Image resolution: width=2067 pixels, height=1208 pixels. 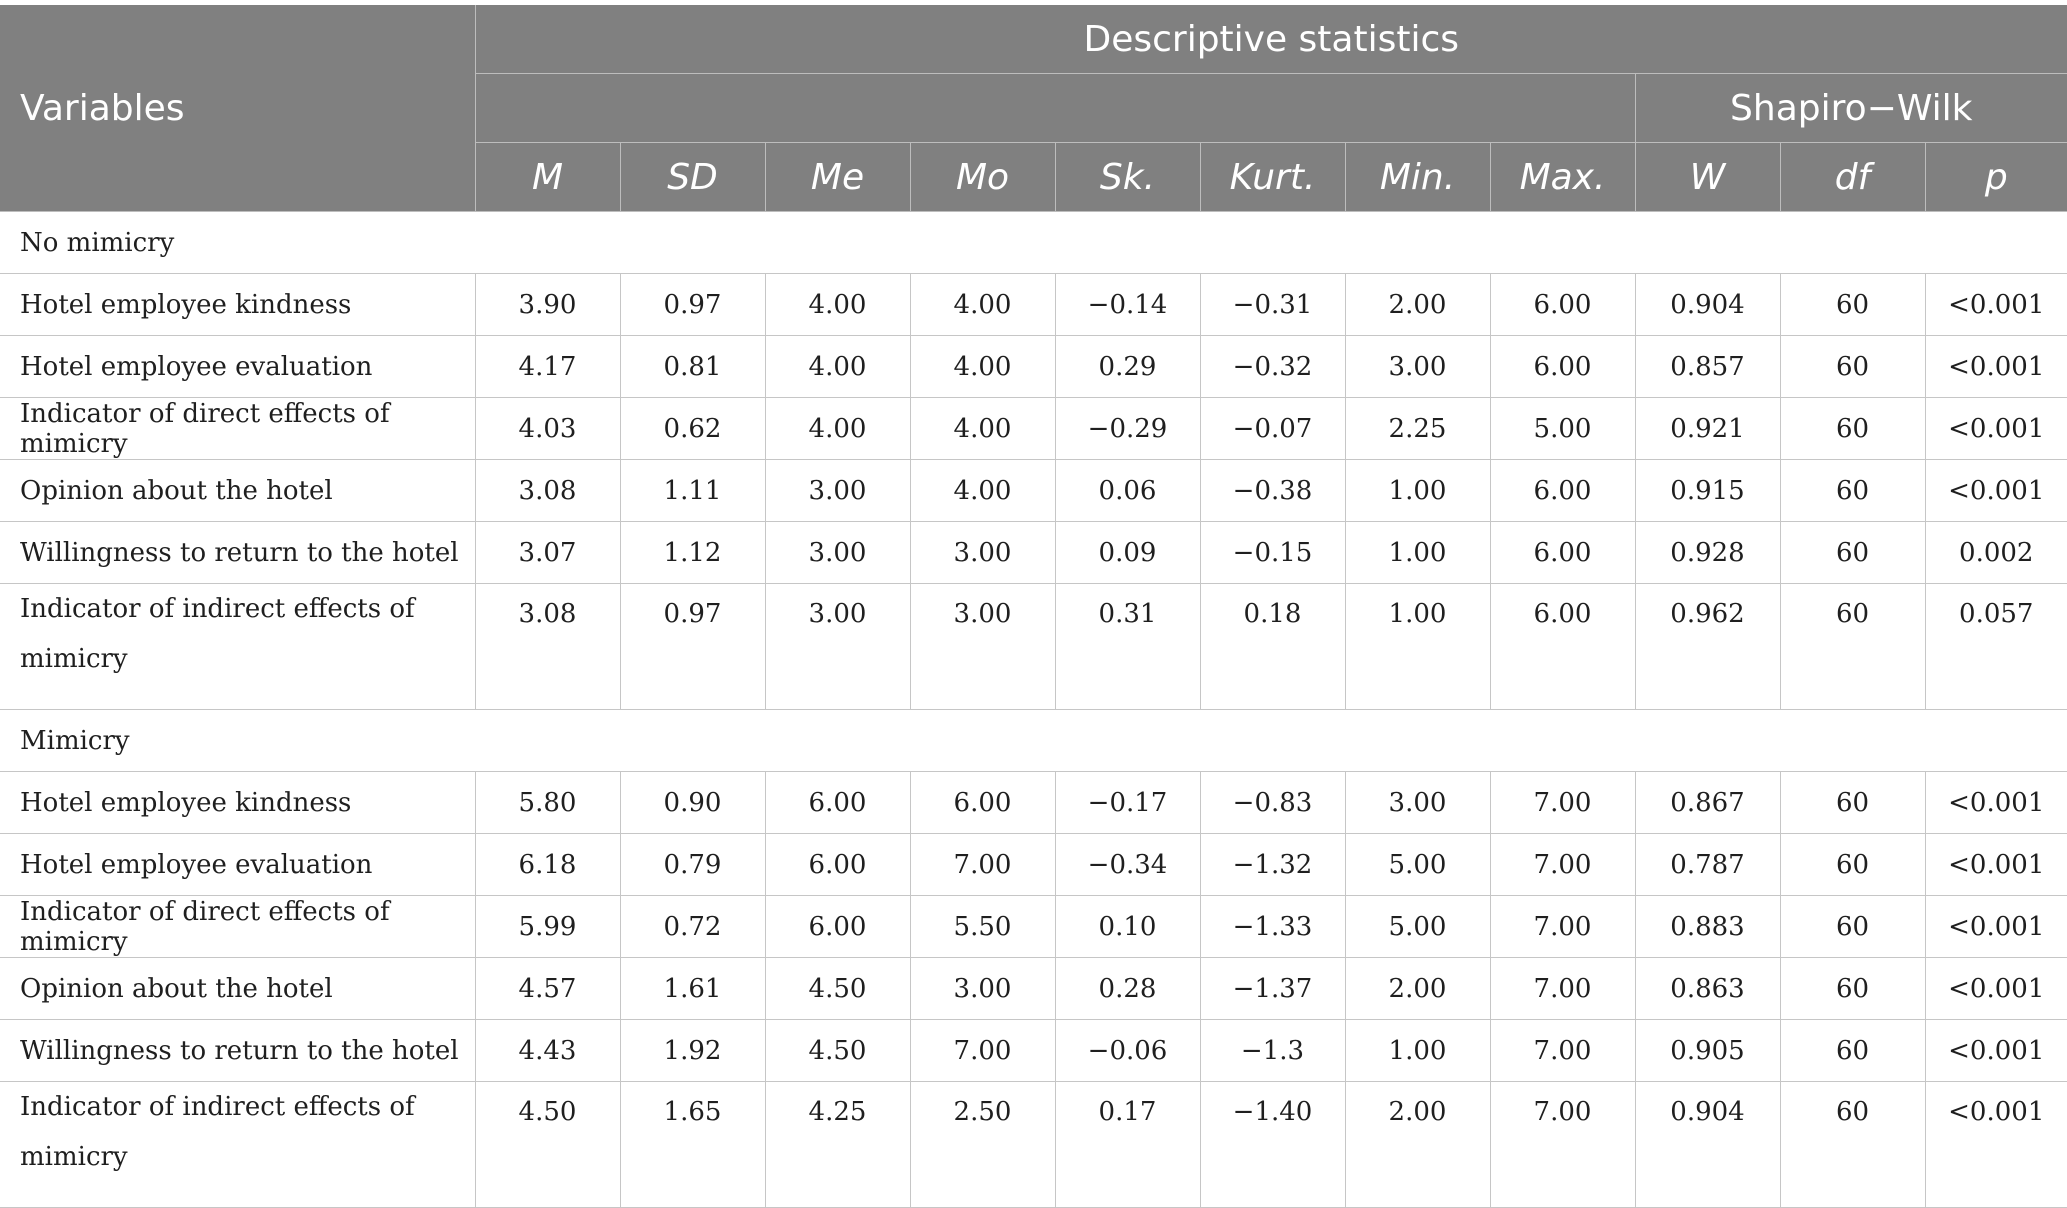 What do you see at coordinates (1707, 864) in the screenshot?
I see `value-cell: 0.787` at bounding box center [1707, 864].